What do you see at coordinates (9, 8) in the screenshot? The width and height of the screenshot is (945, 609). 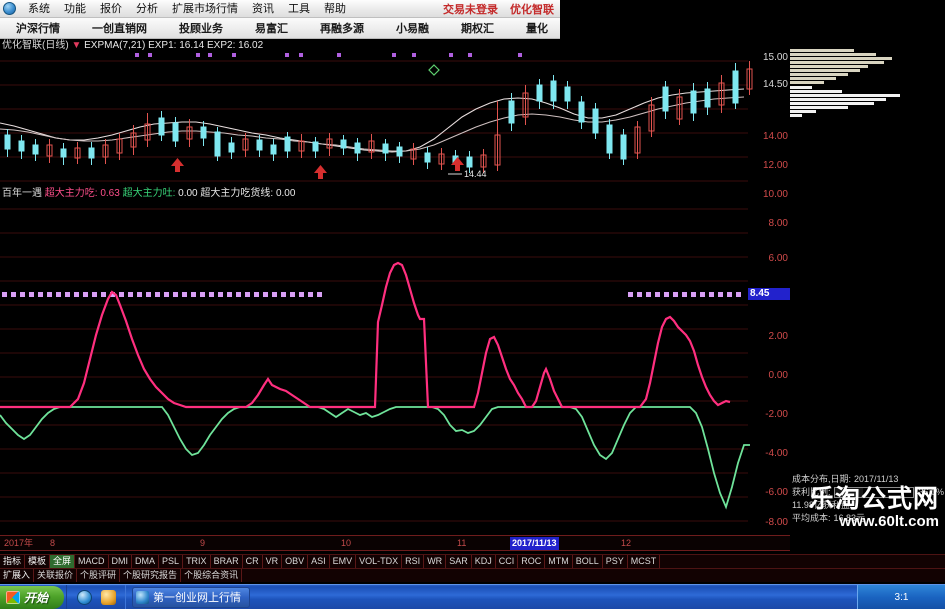 I see `app-globe-icon` at bounding box center [9, 8].